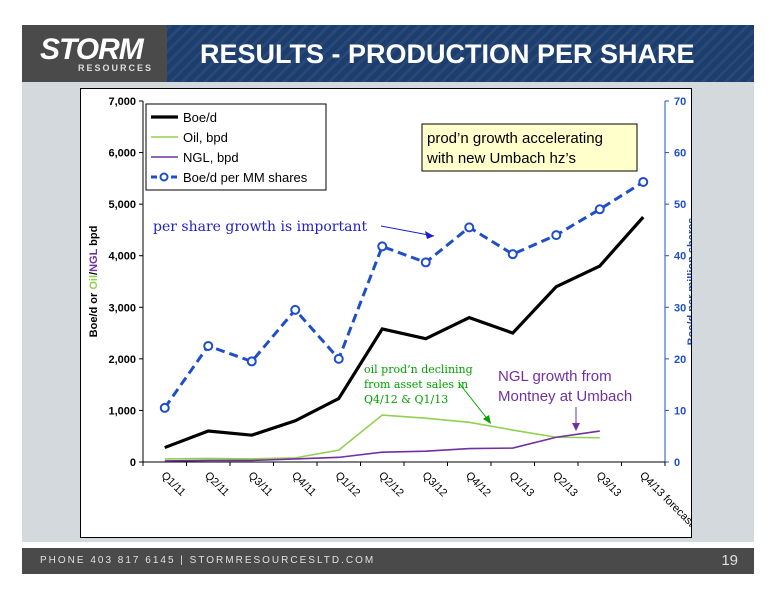 This screenshot has height=600, width=776. Describe the element at coordinates (435, 485) in the screenshot. I see `x-tick-label: Q3/12` at that location.